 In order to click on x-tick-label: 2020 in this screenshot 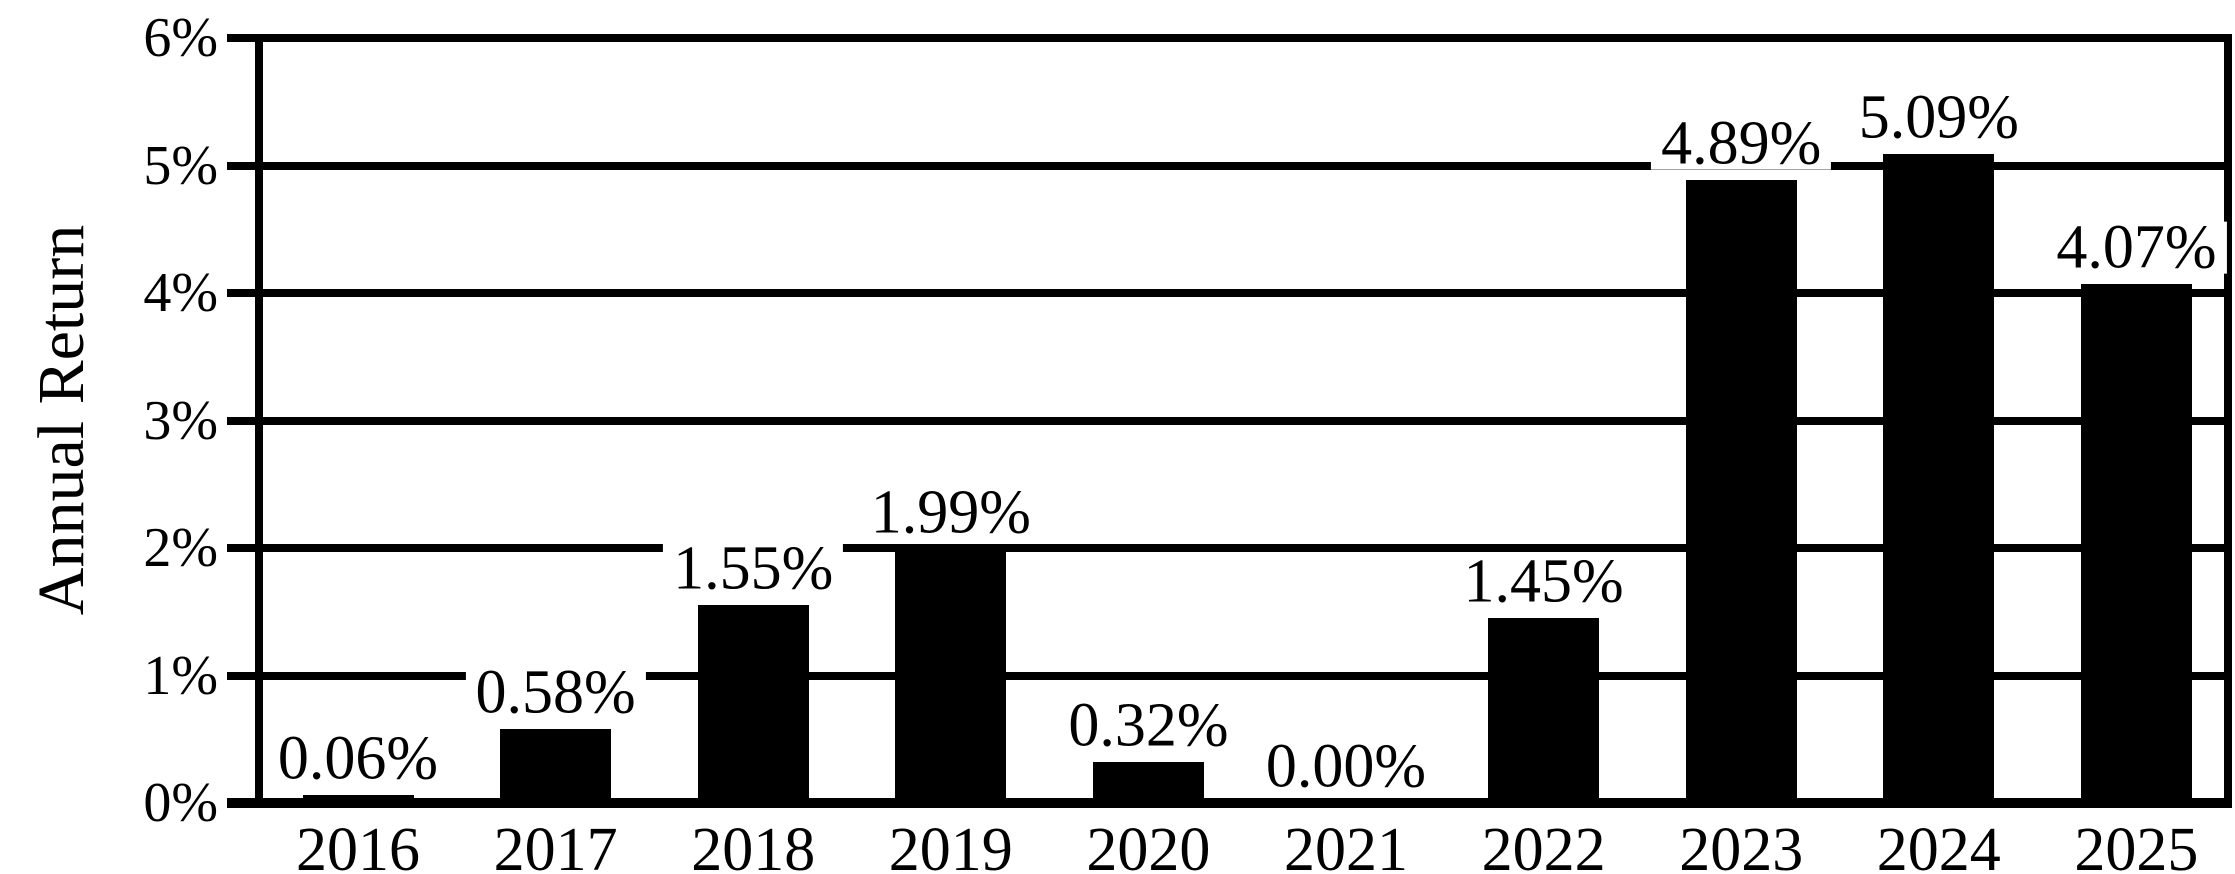, I will do `click(1148, 845)`.